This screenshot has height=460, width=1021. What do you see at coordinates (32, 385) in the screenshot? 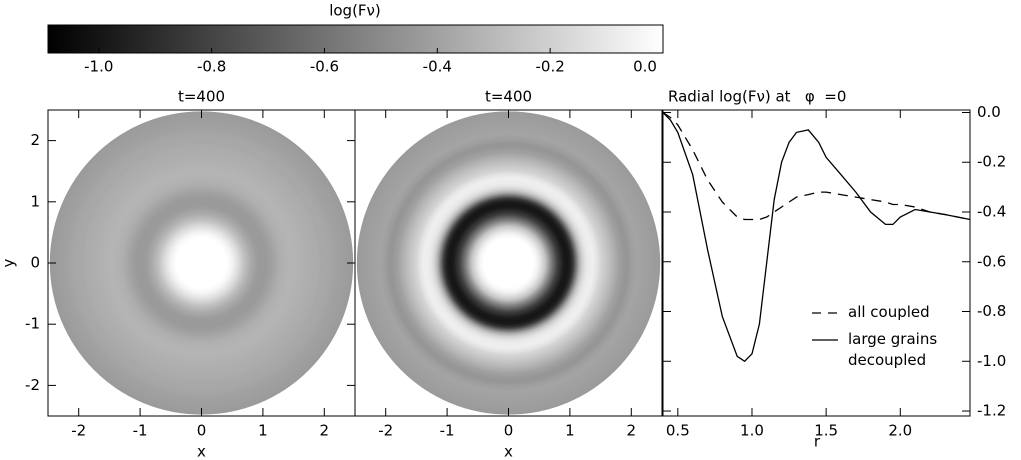
I see `y-tick-label: -2` at bounding box center [32, 385].